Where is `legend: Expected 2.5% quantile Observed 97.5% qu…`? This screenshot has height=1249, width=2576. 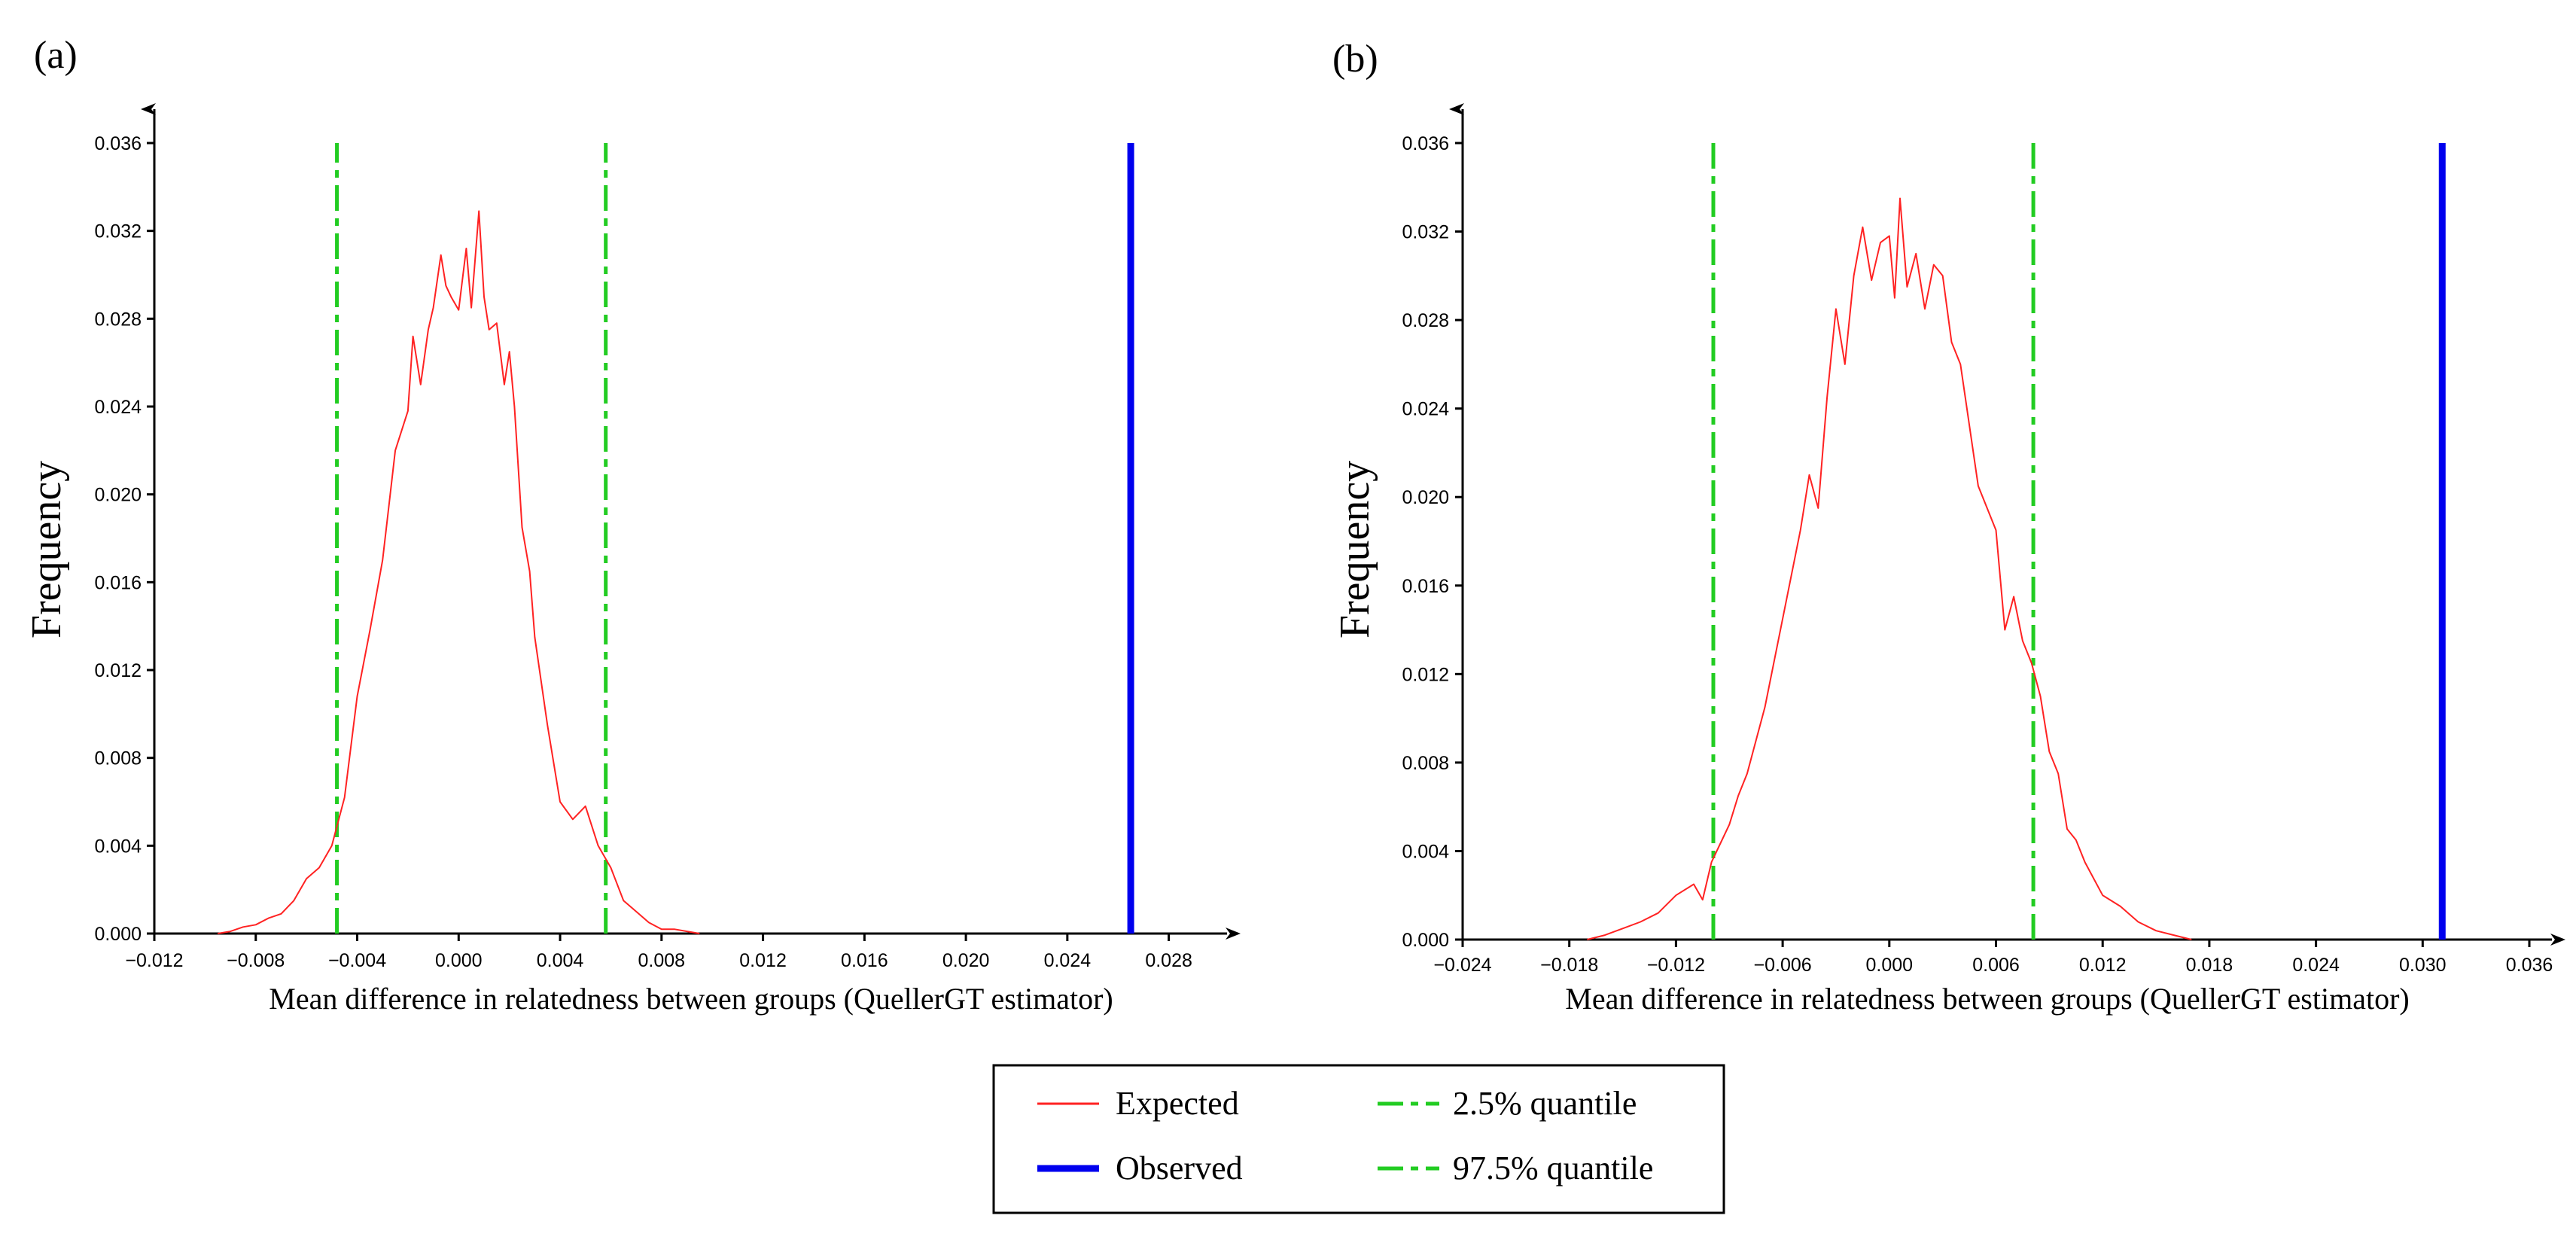 legend: Expected 2.5% quantile Observed 97.5% qu… is located at coordinates (1359, 1139).